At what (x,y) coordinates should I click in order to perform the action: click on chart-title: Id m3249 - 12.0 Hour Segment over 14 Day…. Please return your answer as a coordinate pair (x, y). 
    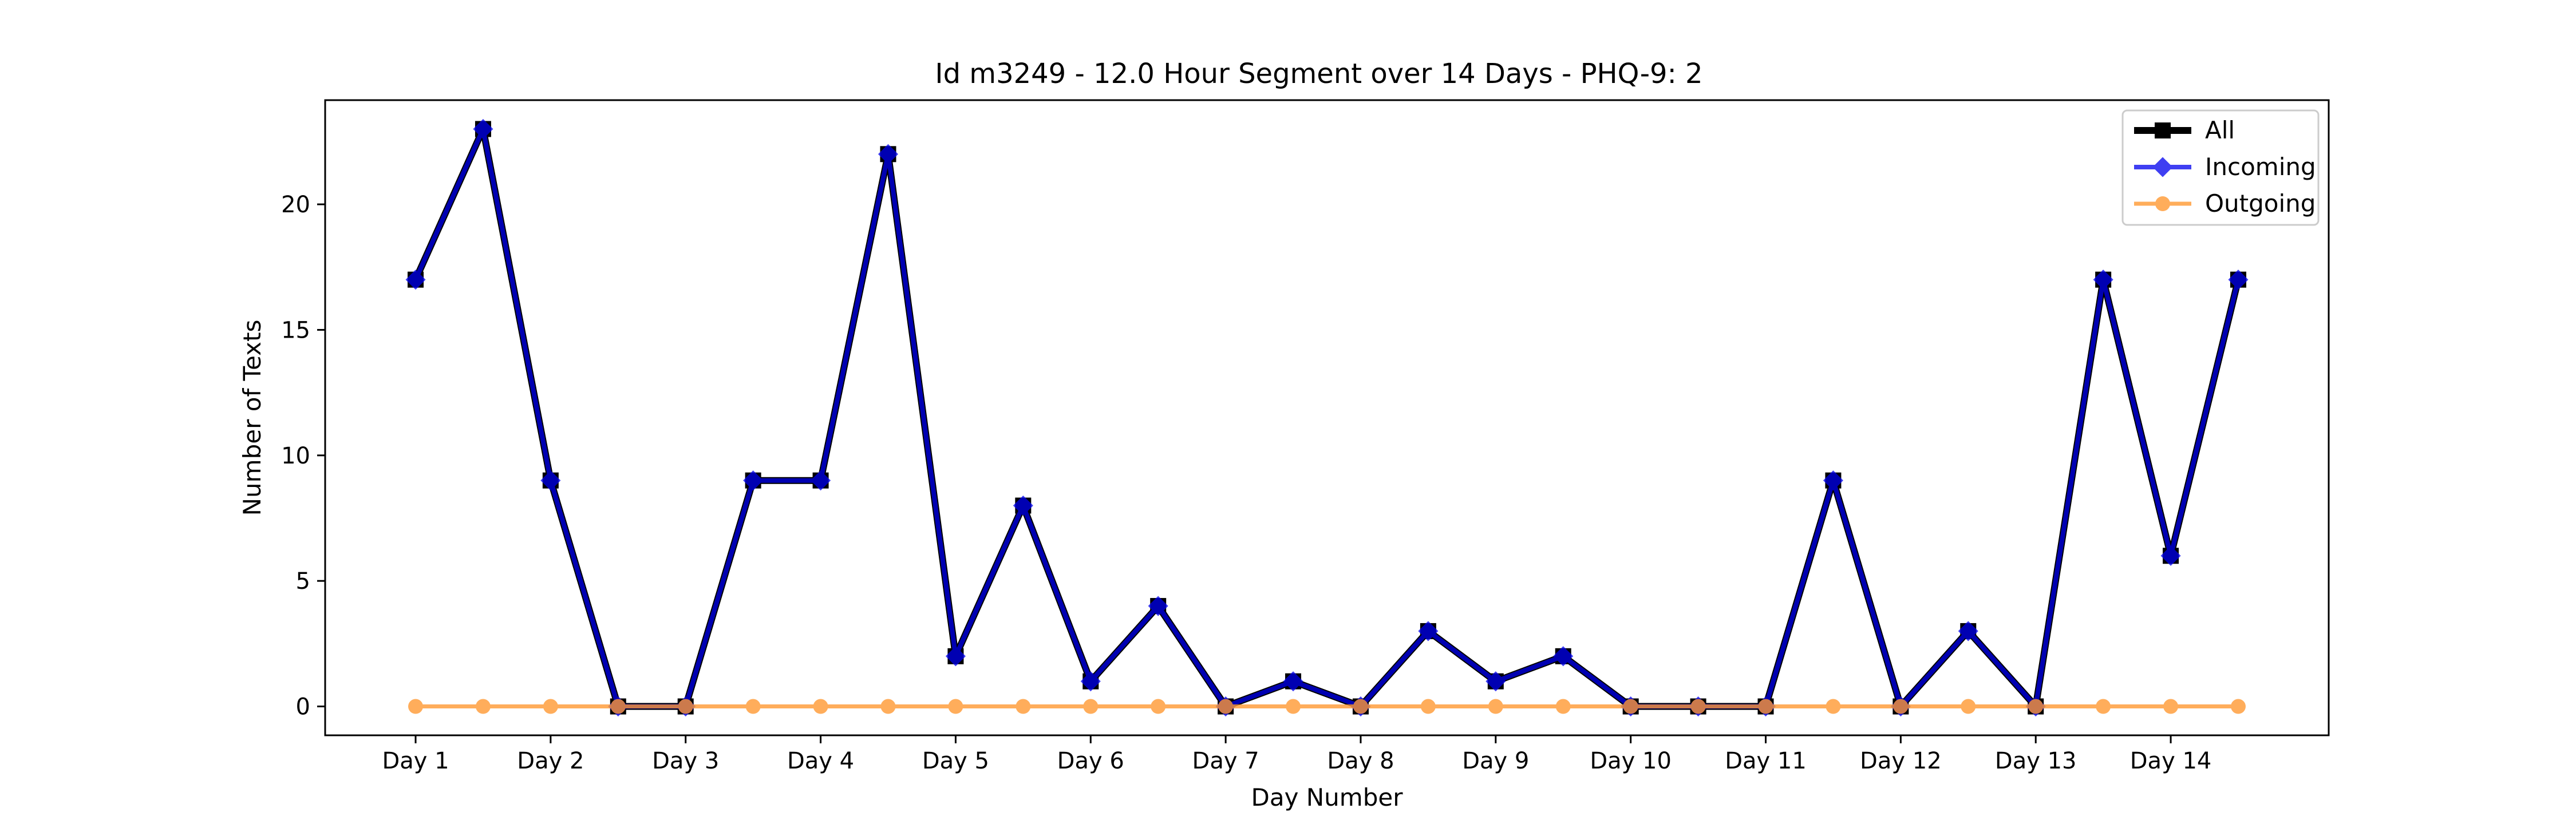
    Looking at the image, I should click on (1318, 74).